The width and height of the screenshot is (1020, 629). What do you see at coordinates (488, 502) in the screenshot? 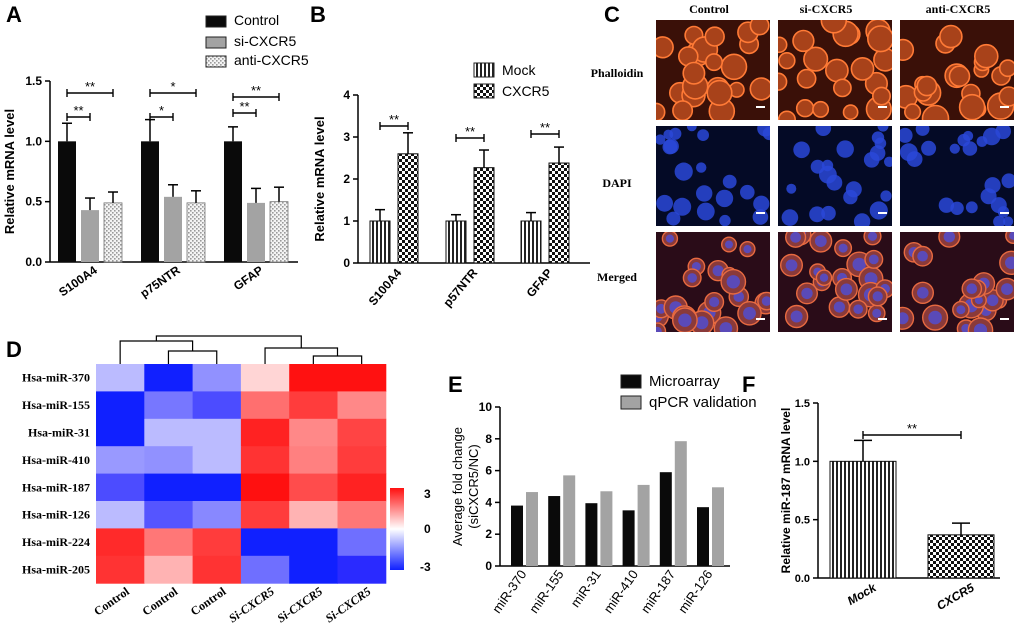
I see `chart-e-y-tick-label: 4` at bounding box center [488, 502].